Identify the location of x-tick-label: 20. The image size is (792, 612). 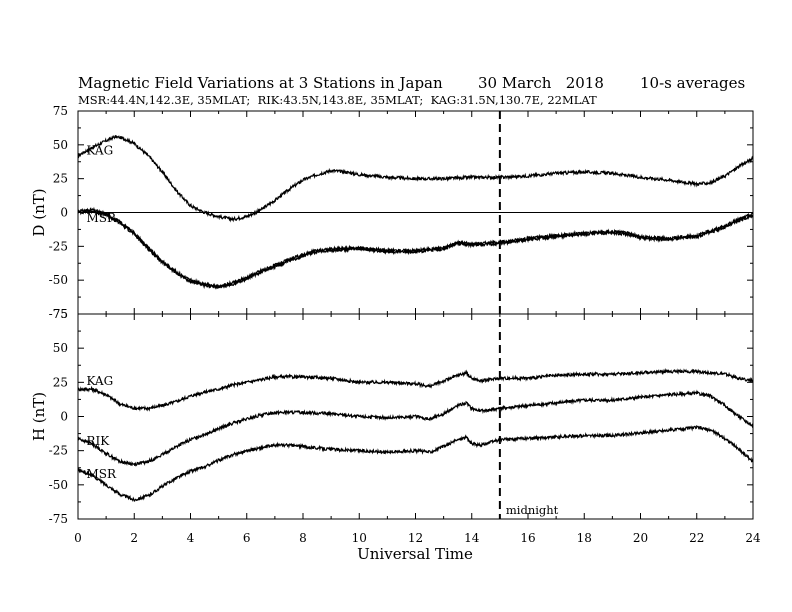
(640, 538).